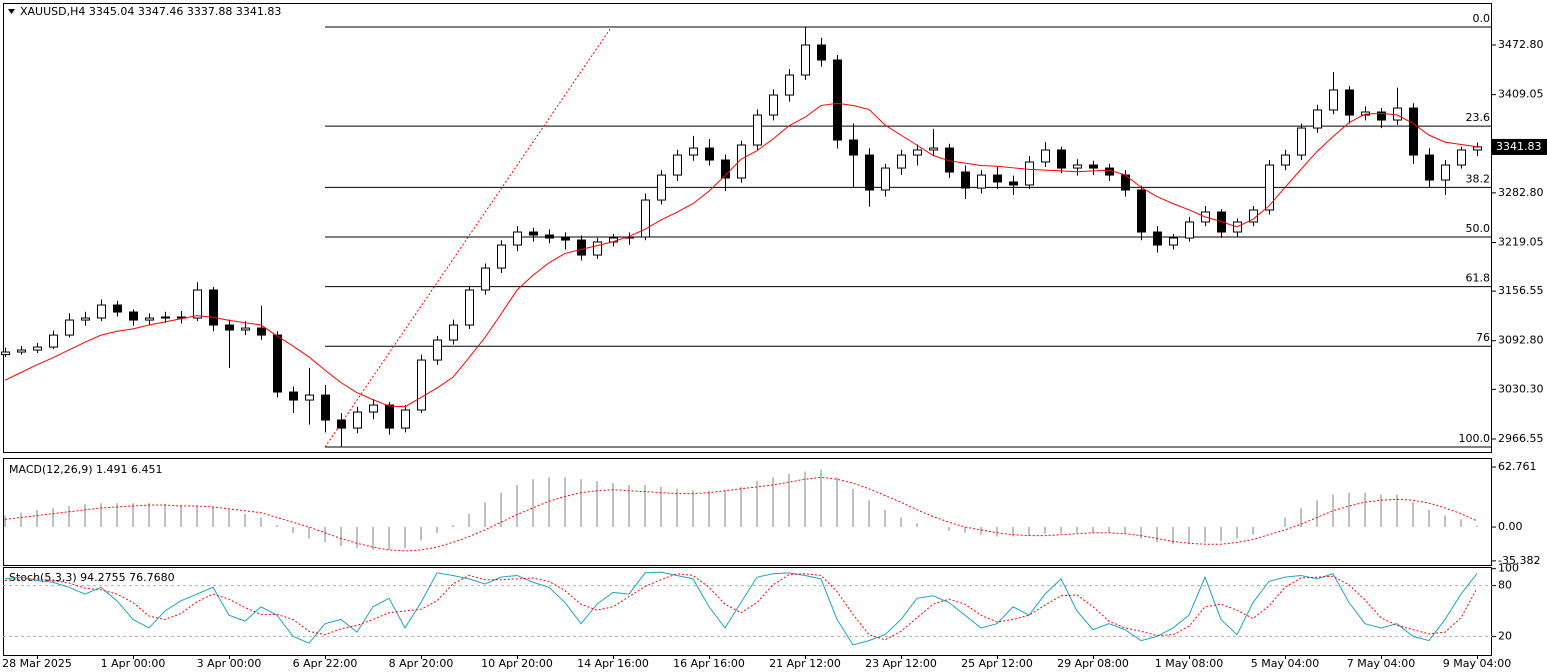  I want to click on y-tick-label: 3219.05, so click(1521, 241).